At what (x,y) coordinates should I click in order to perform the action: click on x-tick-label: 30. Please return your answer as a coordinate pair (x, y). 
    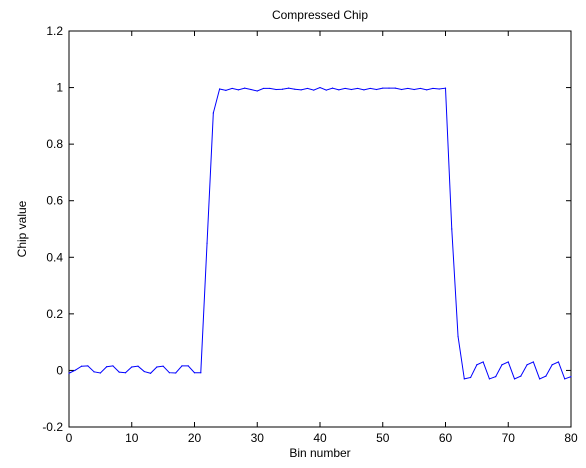
    Looking at the image, I should click on (258, 438).